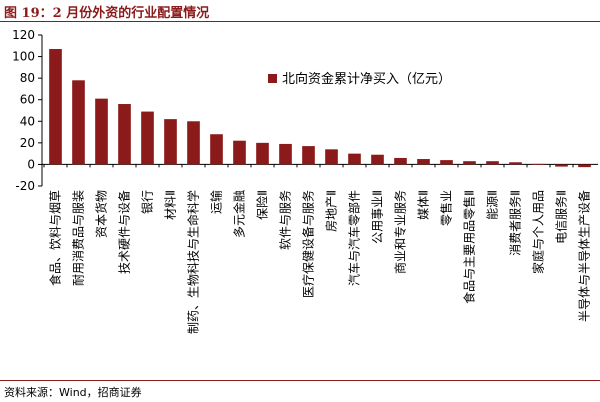 This screenshot has height=402, width=600. I want to click on x-tick-label: 能源Ⅱ, so click(493, 205).